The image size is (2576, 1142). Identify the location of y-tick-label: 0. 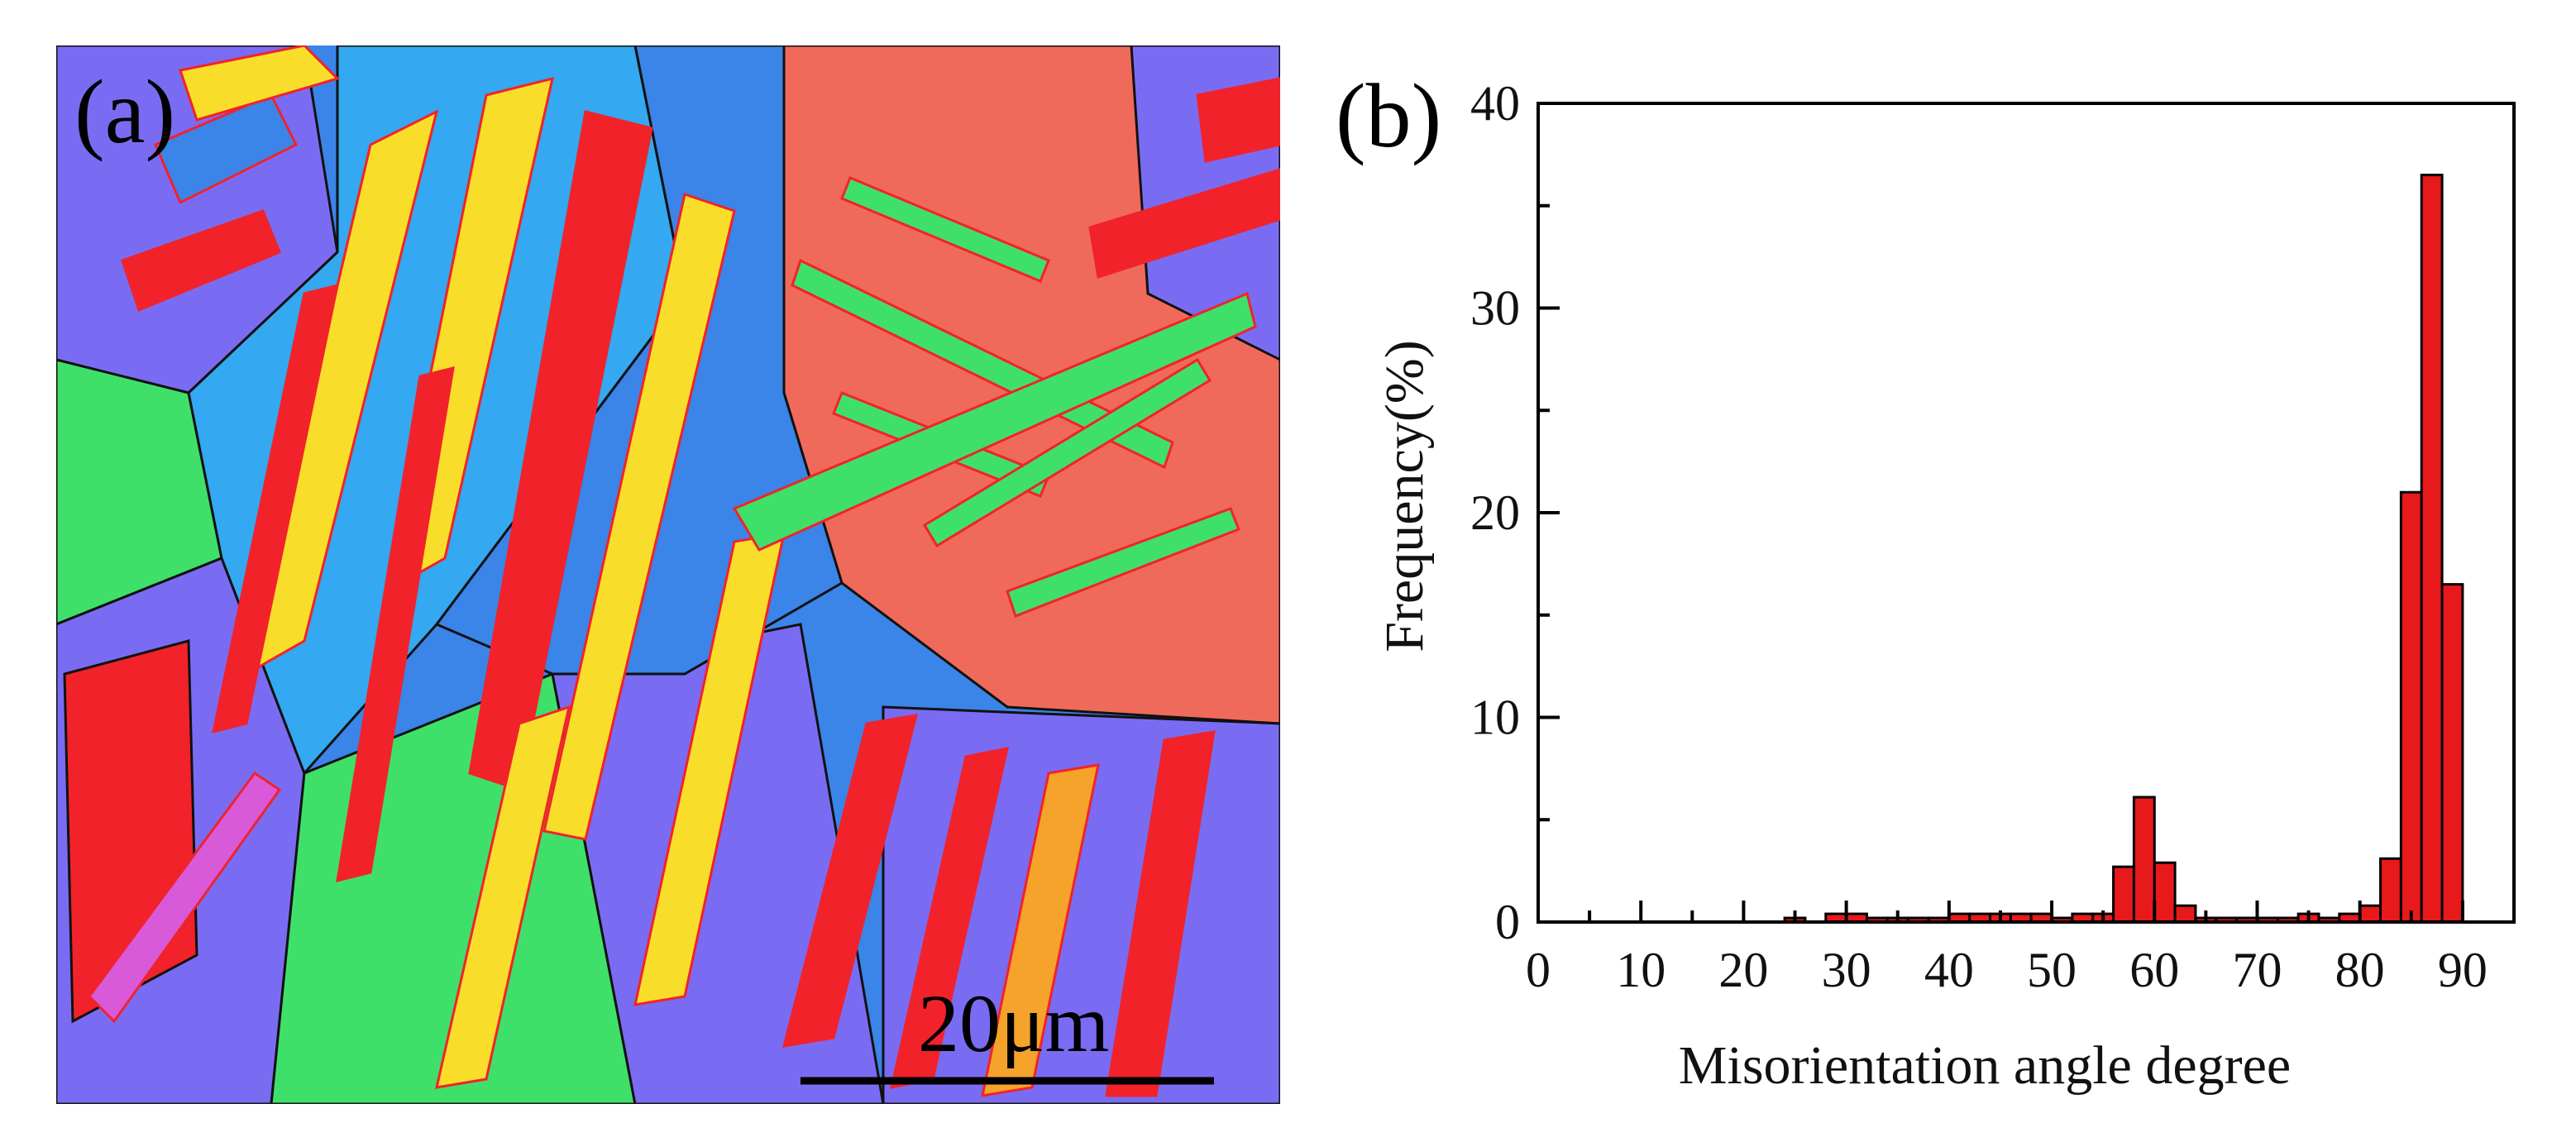
(1507, 922).